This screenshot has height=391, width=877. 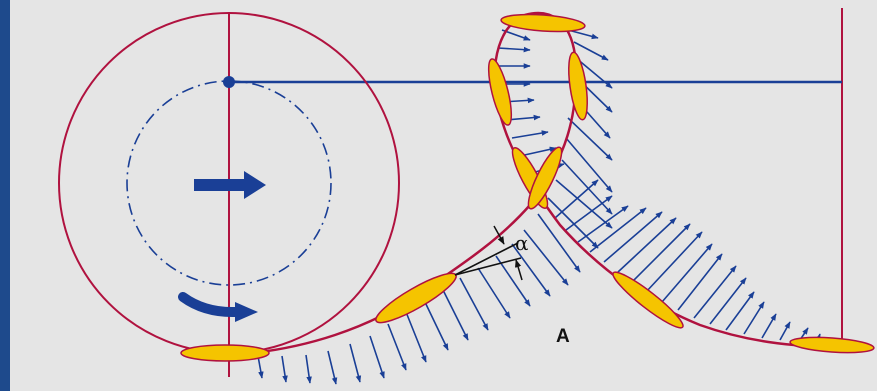 I want to click on flow-line, so click(x=488, y=266).